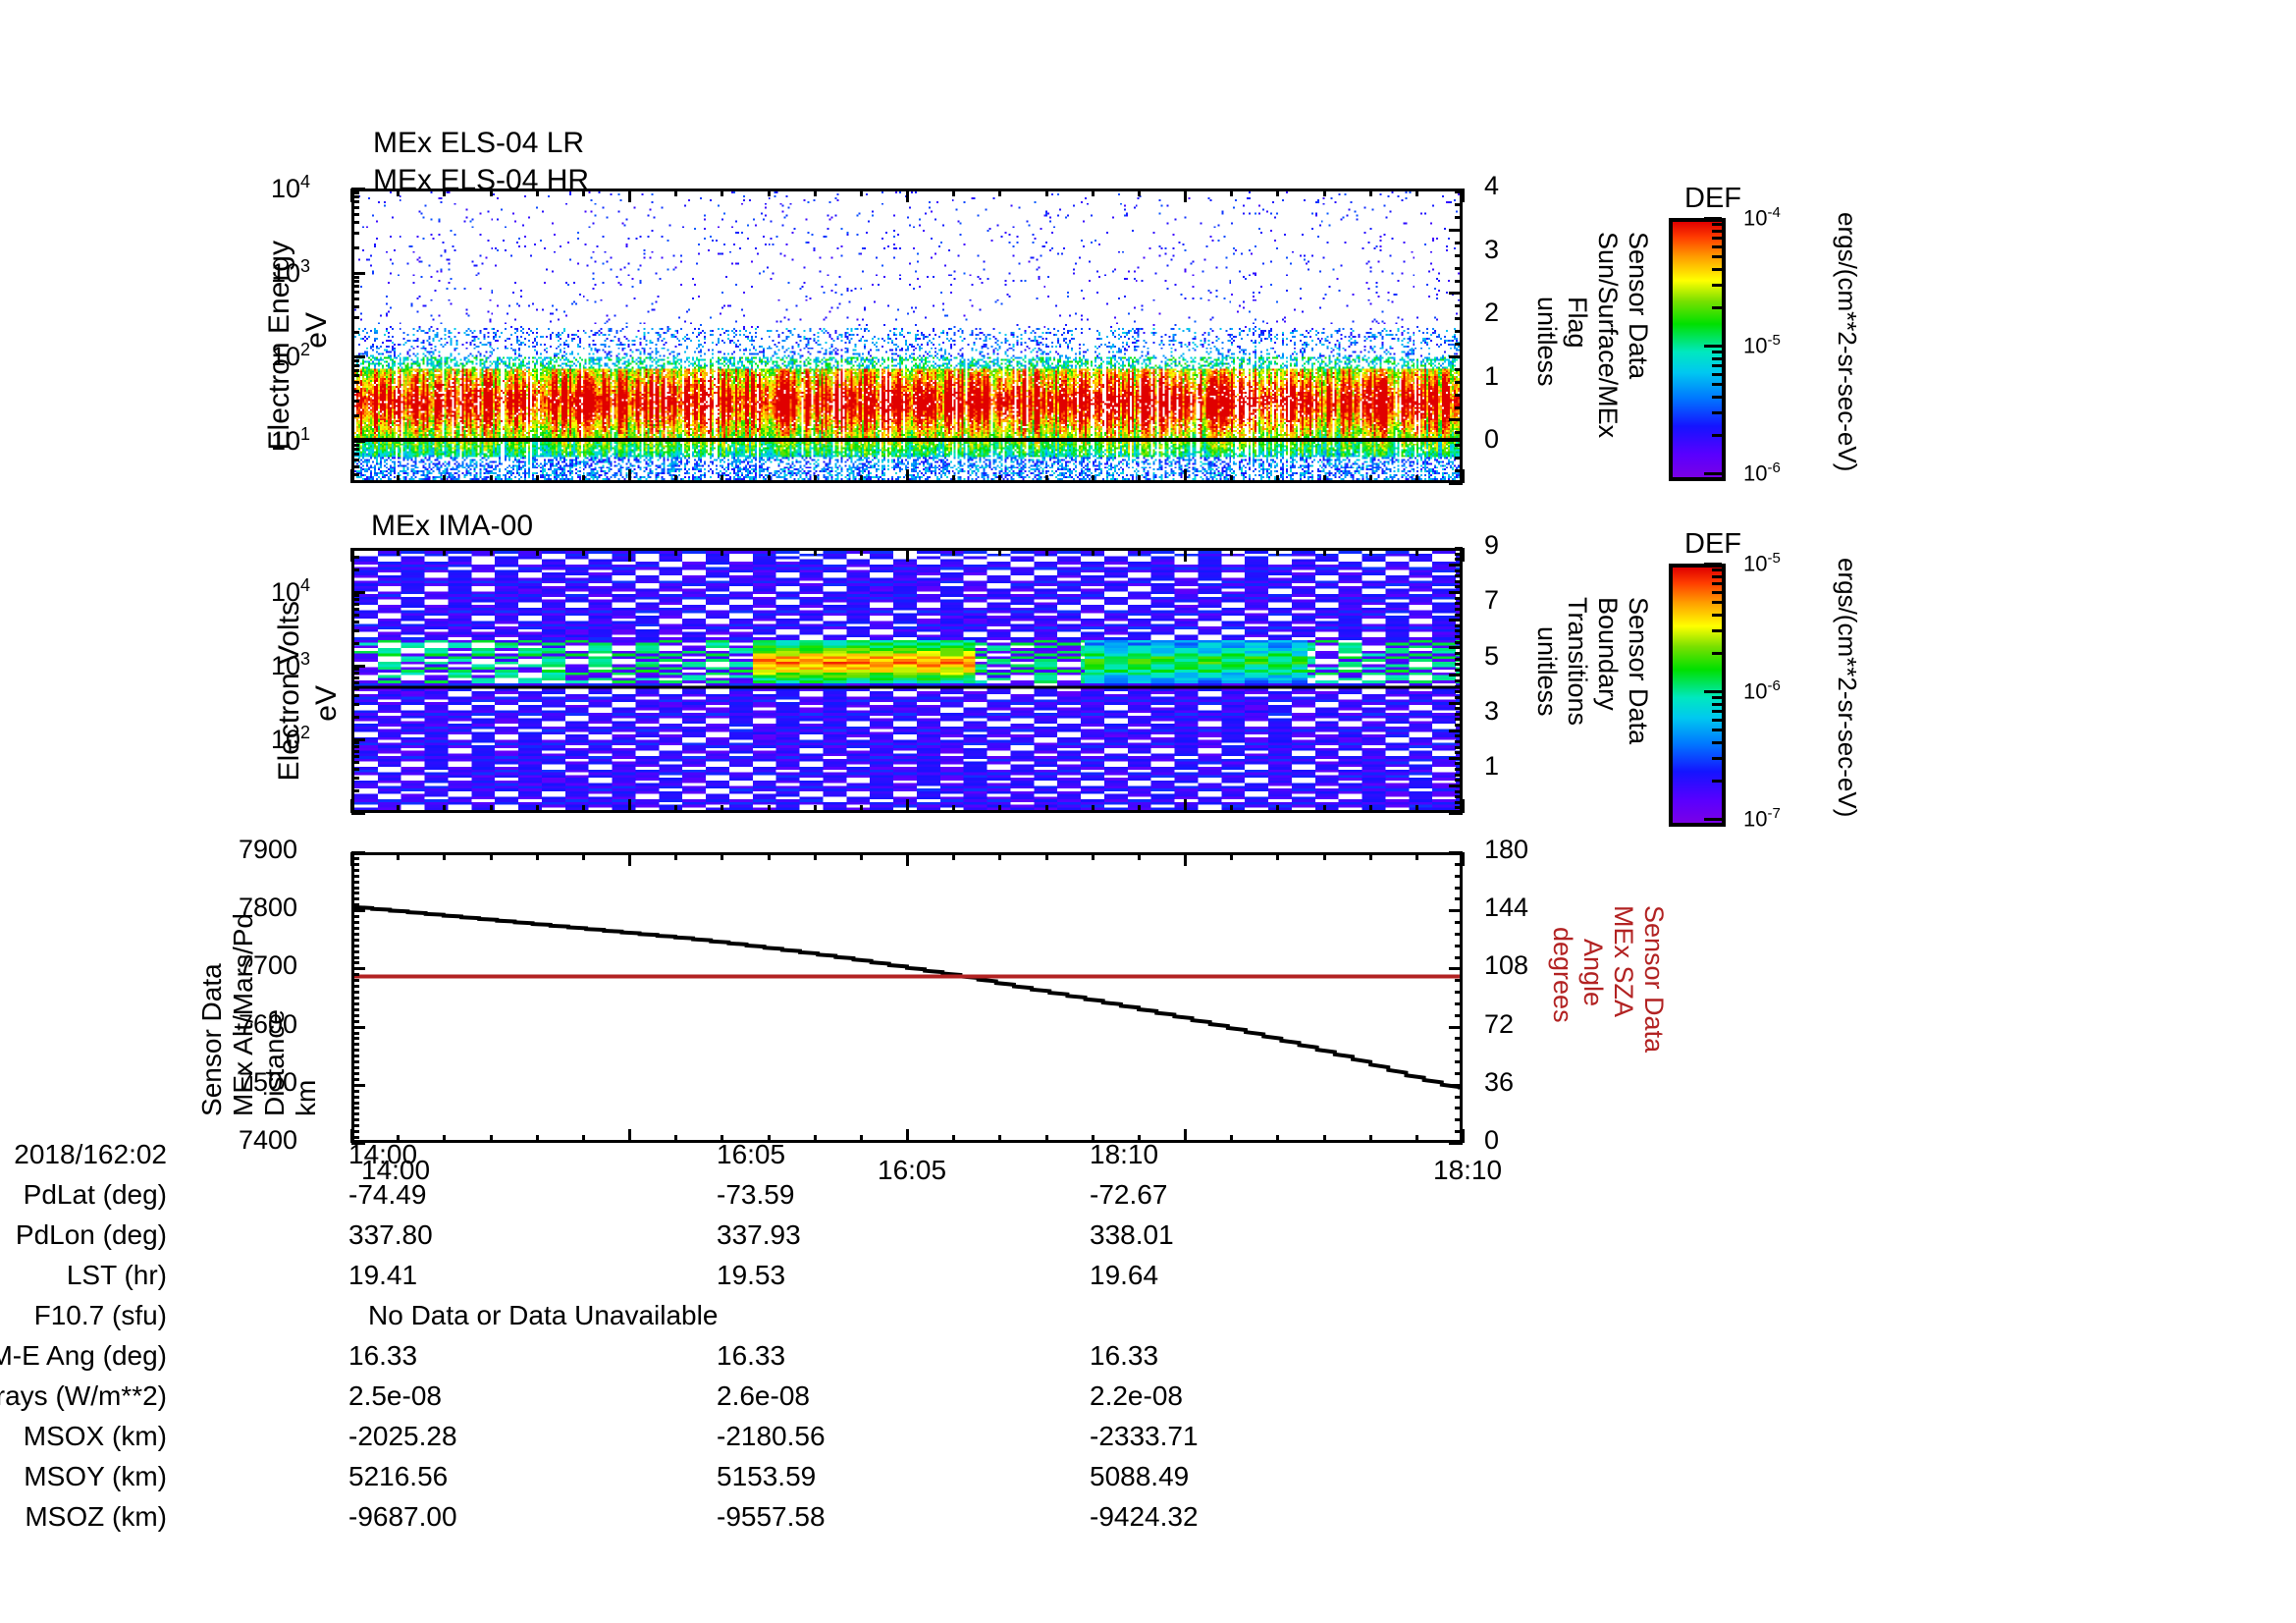  I want to click on ephemeris-value: 5153.59, so click(767, 1476).